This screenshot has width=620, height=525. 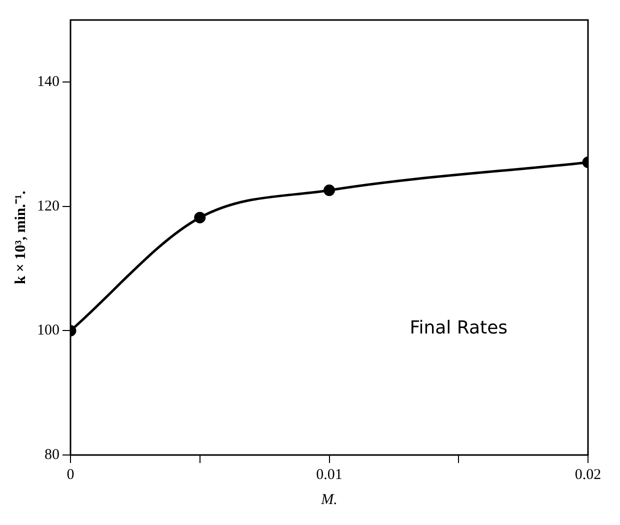 What do you see at coordinates (588, 474) in the screenshot?
I see `x-tick-label: 0.02` at bounding box center [588, 474].